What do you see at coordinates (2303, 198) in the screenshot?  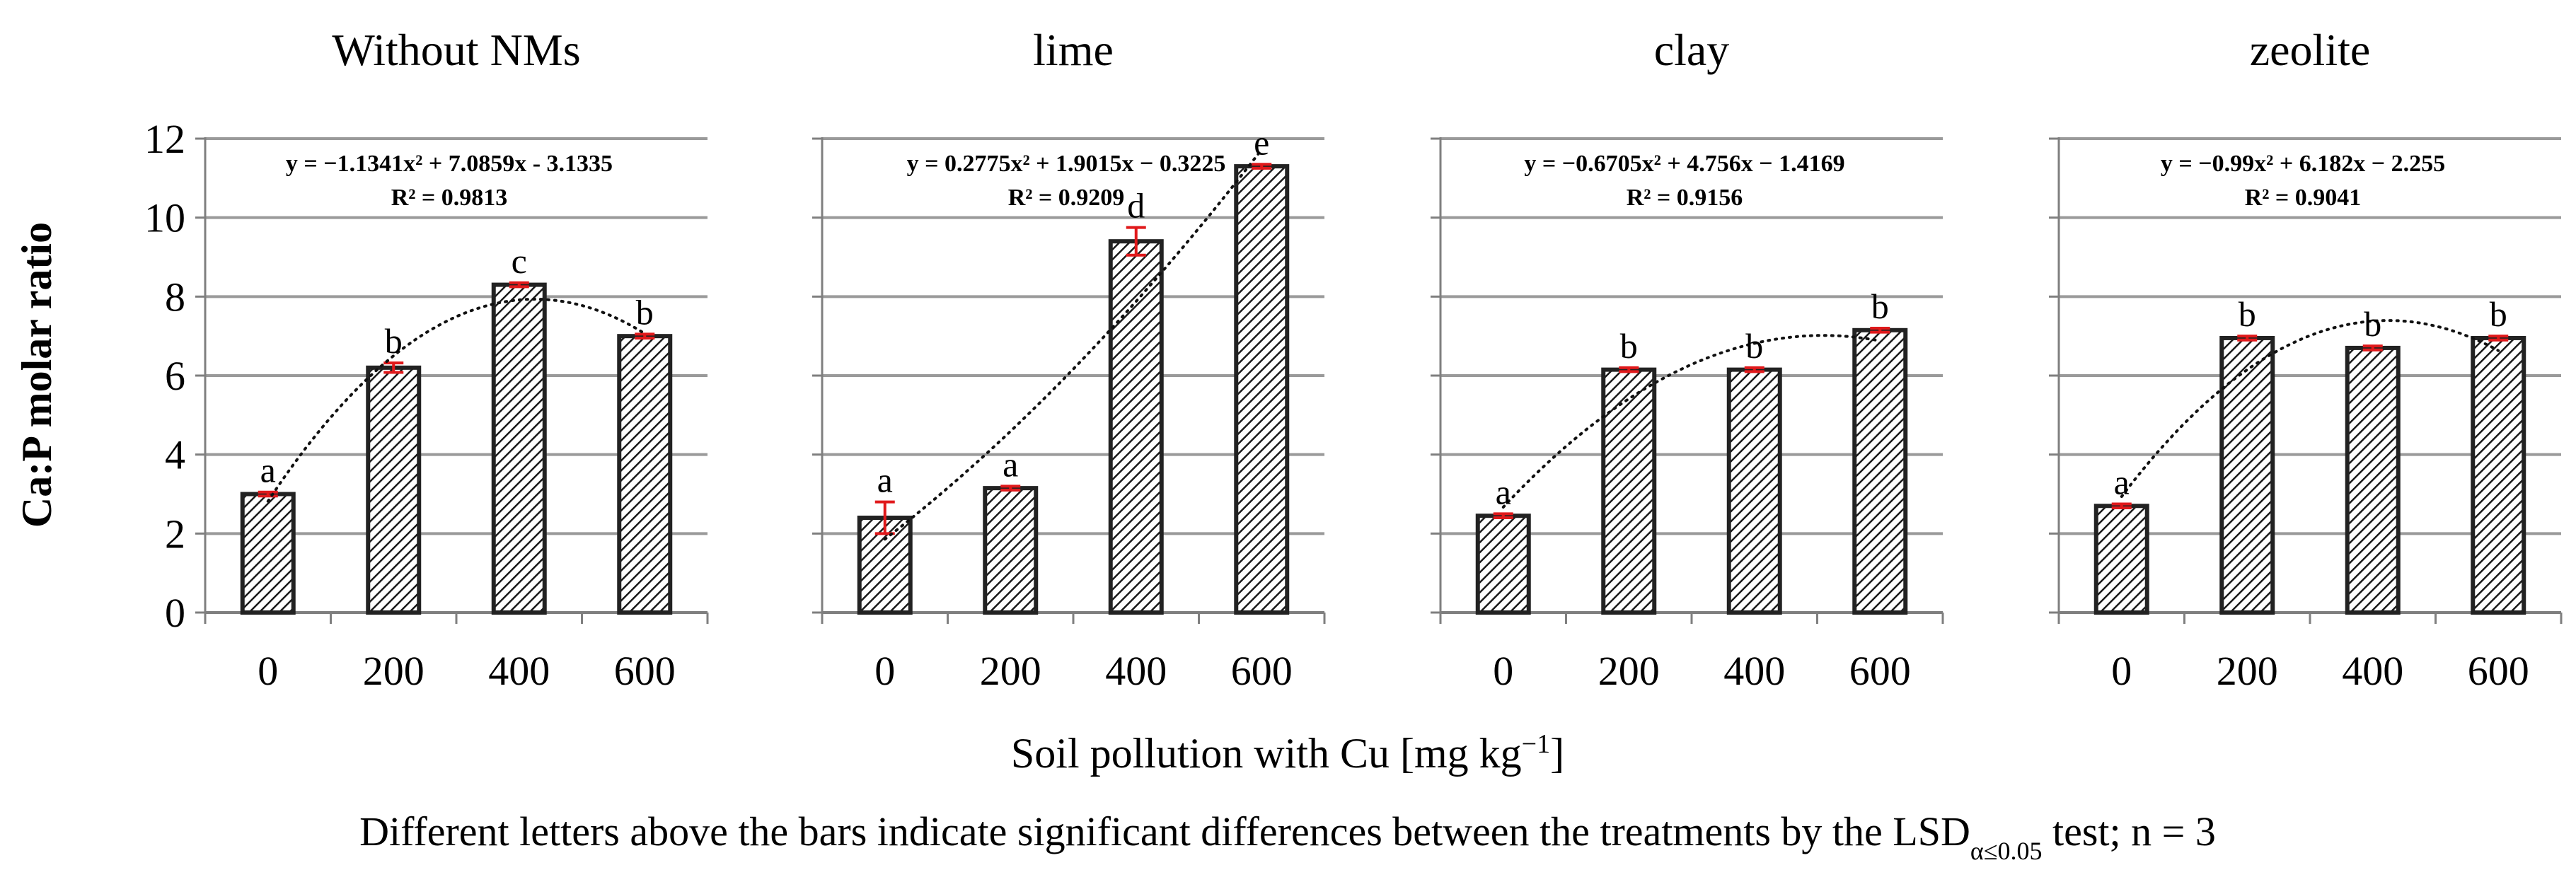 I see `trendline-r-squared: R² = 0.9041` at bounding box center [2303, 198].